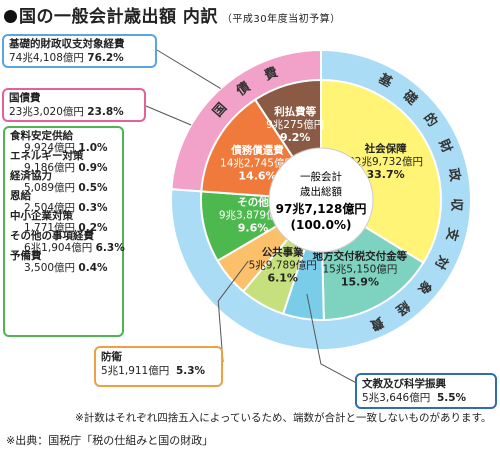 Image resolution: width=500 pixels, height=454 pixels. I want to click on other-item-6: 予備費 3,500億円 0.4%, so click(63, 262).